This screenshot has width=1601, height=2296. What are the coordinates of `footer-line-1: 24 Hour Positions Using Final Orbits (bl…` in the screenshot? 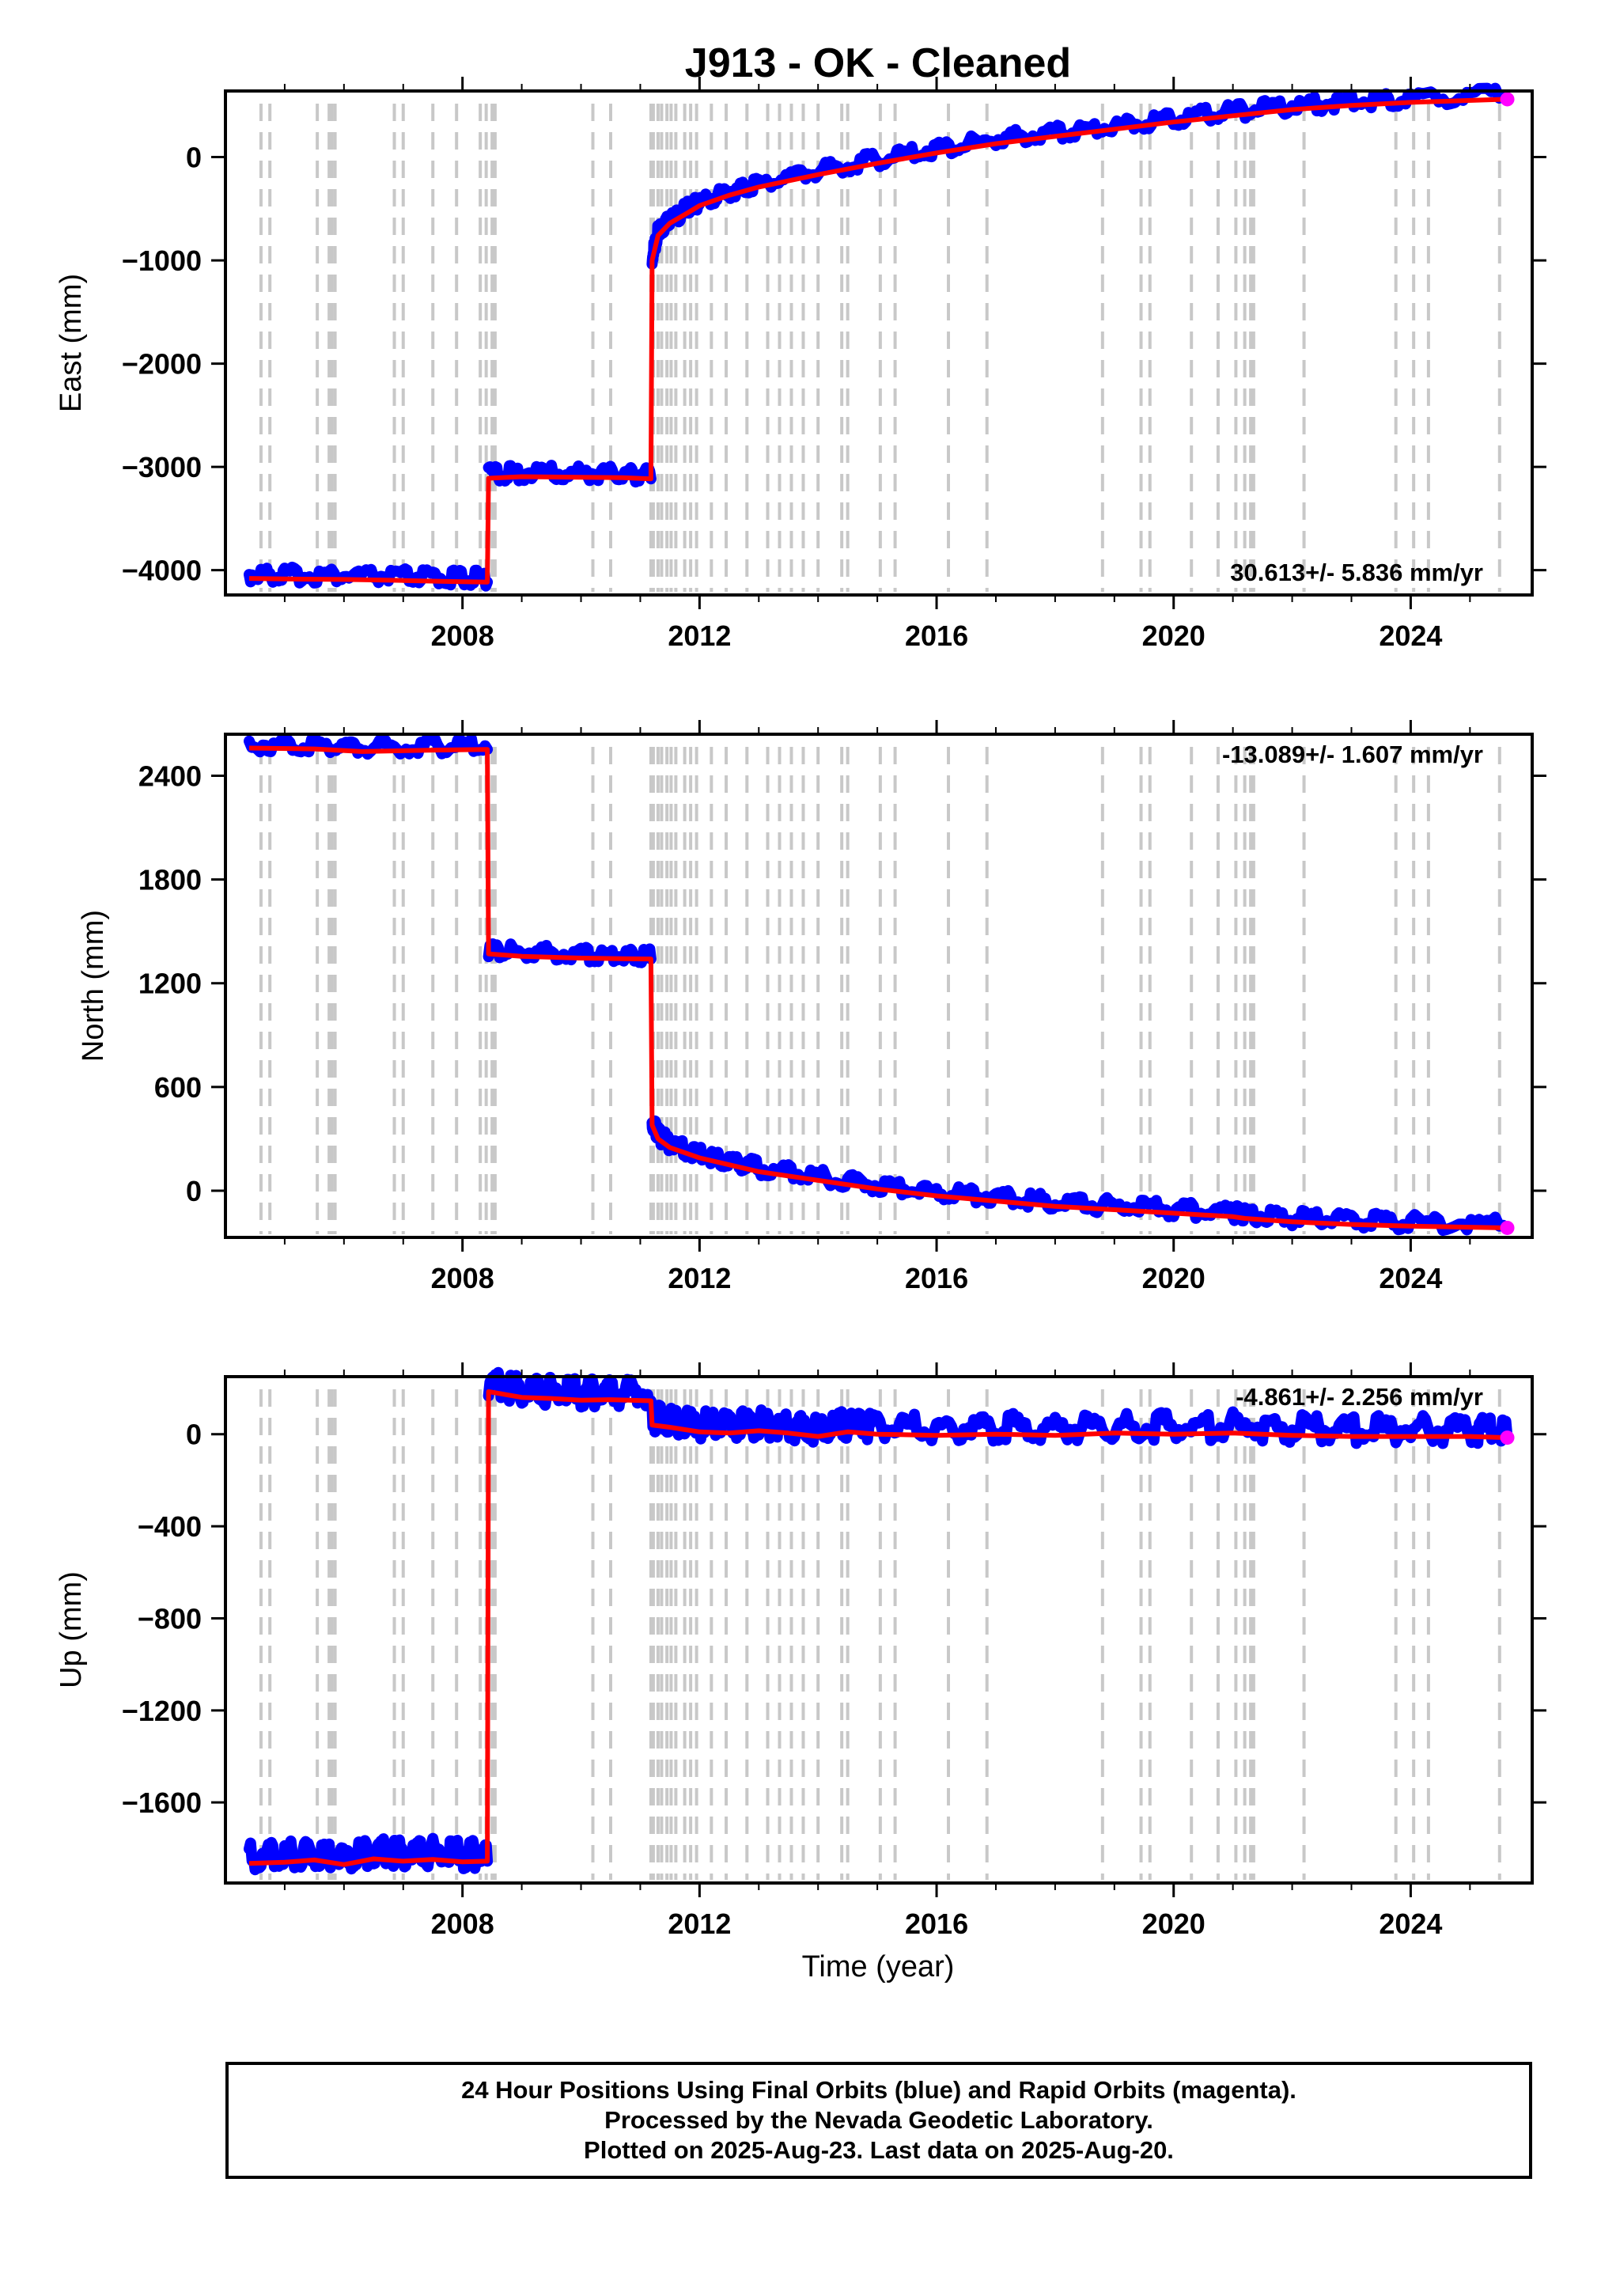 It's located at (879, 2090).